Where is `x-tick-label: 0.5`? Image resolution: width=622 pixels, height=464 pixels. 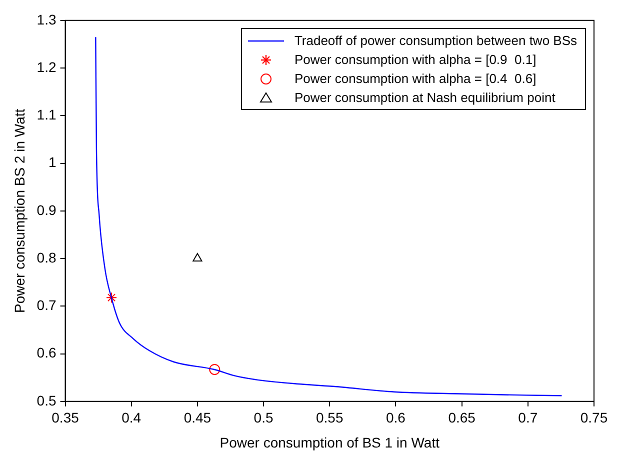
x-tick-label: 0.5 is located at coordinates (264, 418).